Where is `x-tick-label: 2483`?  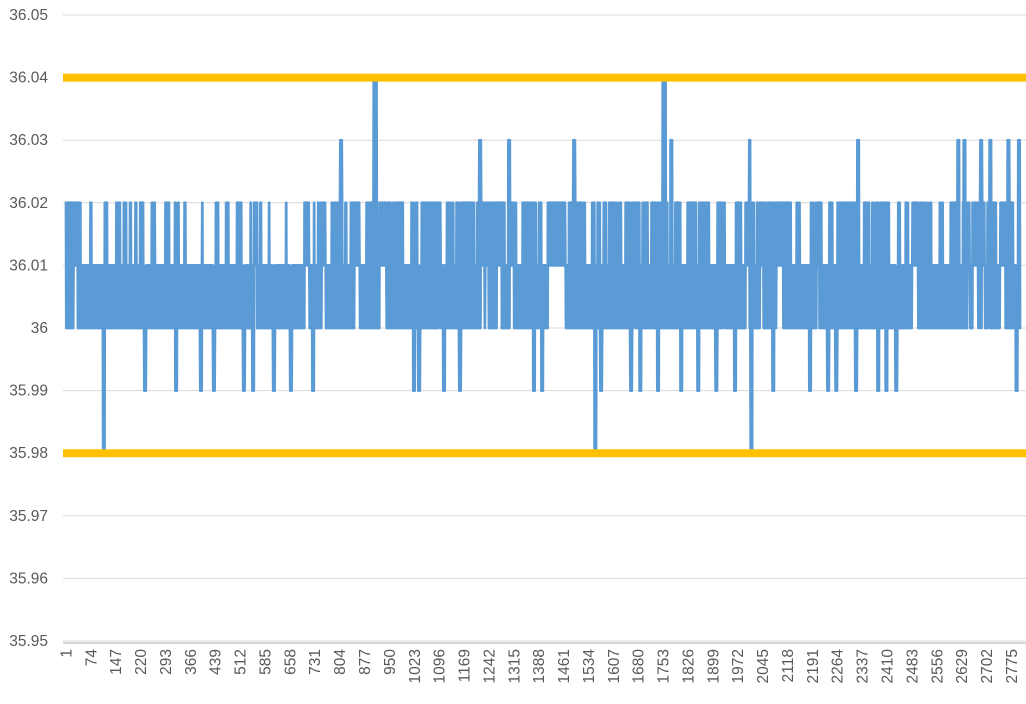
x-tick-label: 2483 is located at coordinates (912, 666).